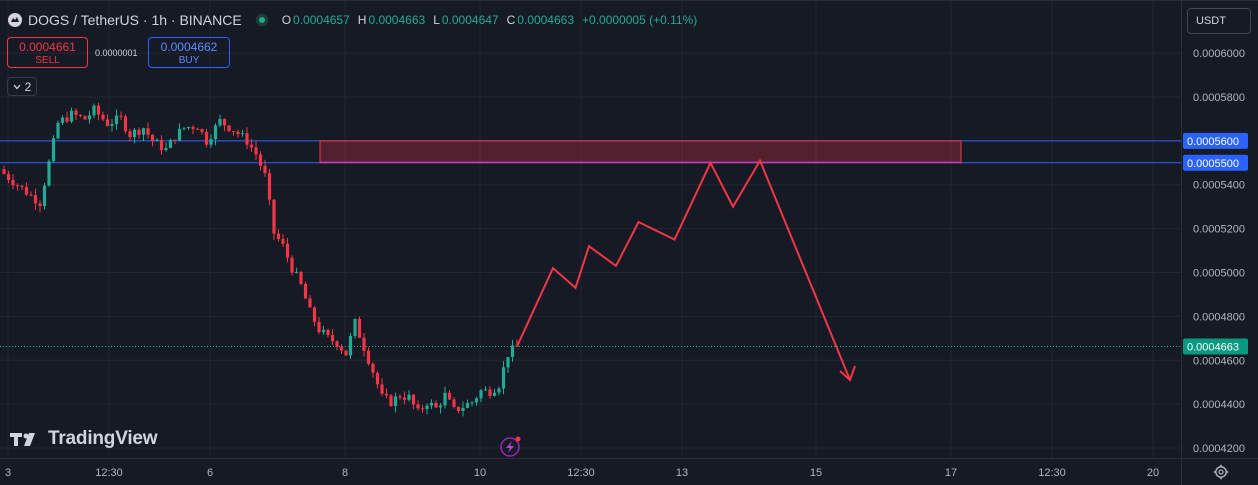 This screenshot has width=1258, height=485. I want to click on price-tick-label: 0.0006000, so click(1219, 54).